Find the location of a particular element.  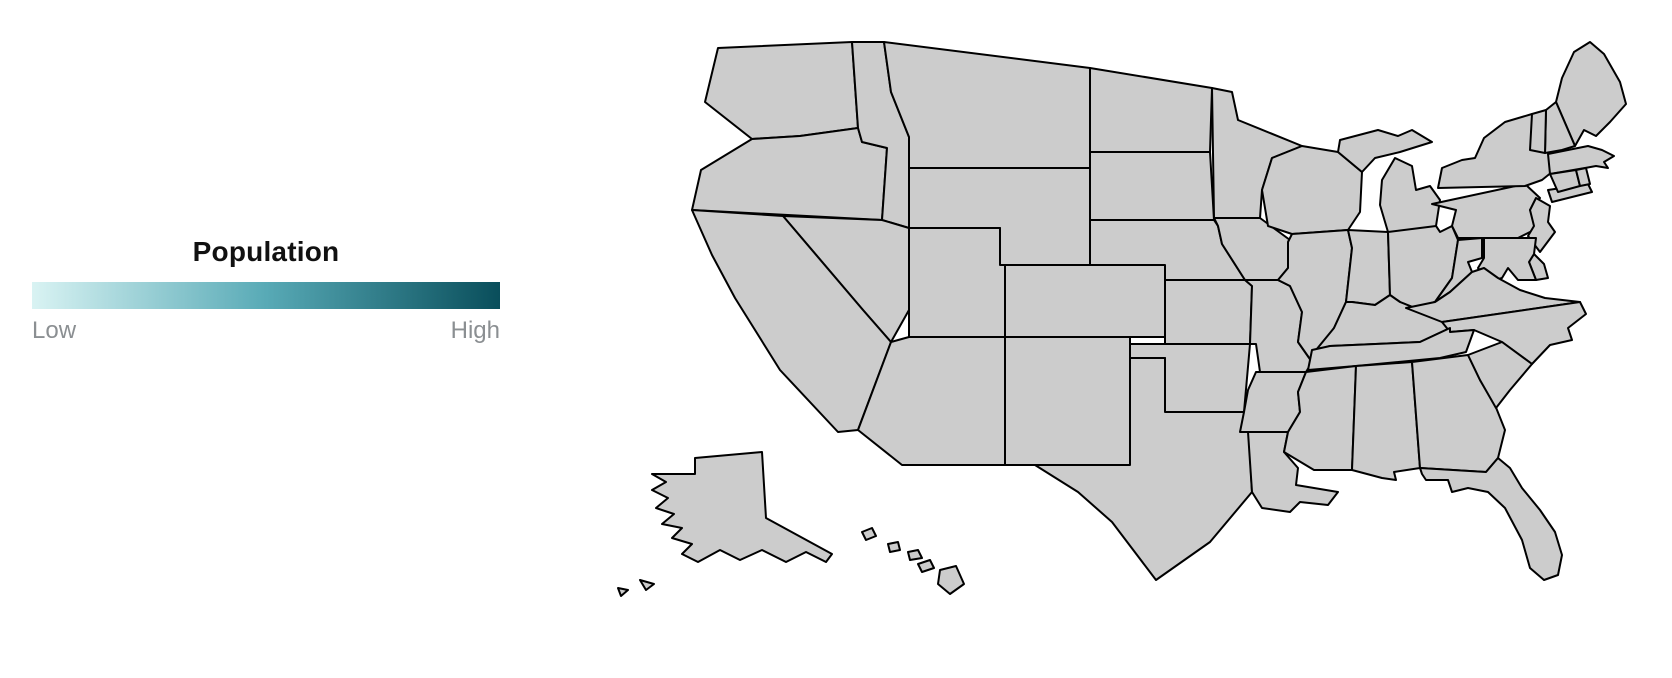

legend-gradient-bar is located at coordinates (266, 295).